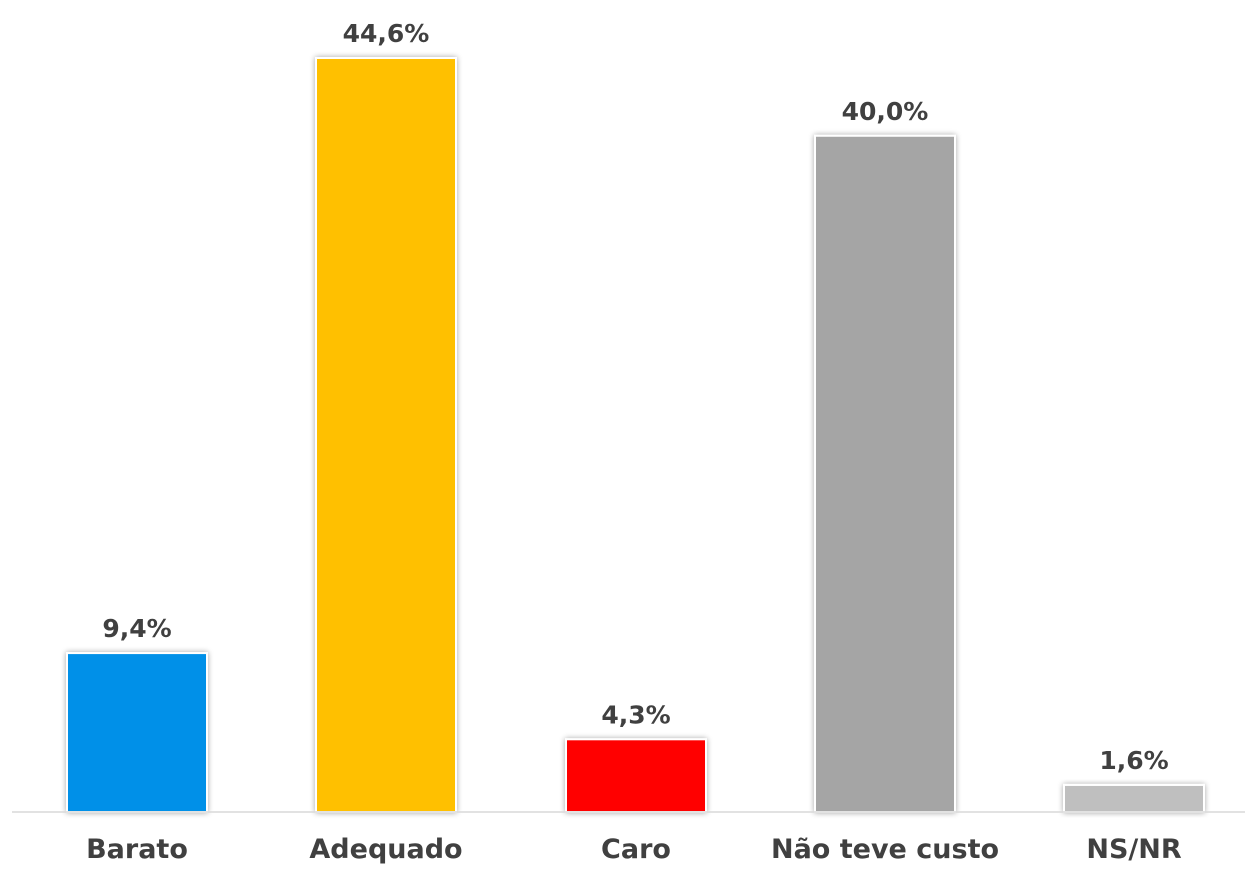  What do you see at coordinates (635, 714) in the screenshot?
I see `data-label-3: 4,3%` at bounding box center [635, 714].